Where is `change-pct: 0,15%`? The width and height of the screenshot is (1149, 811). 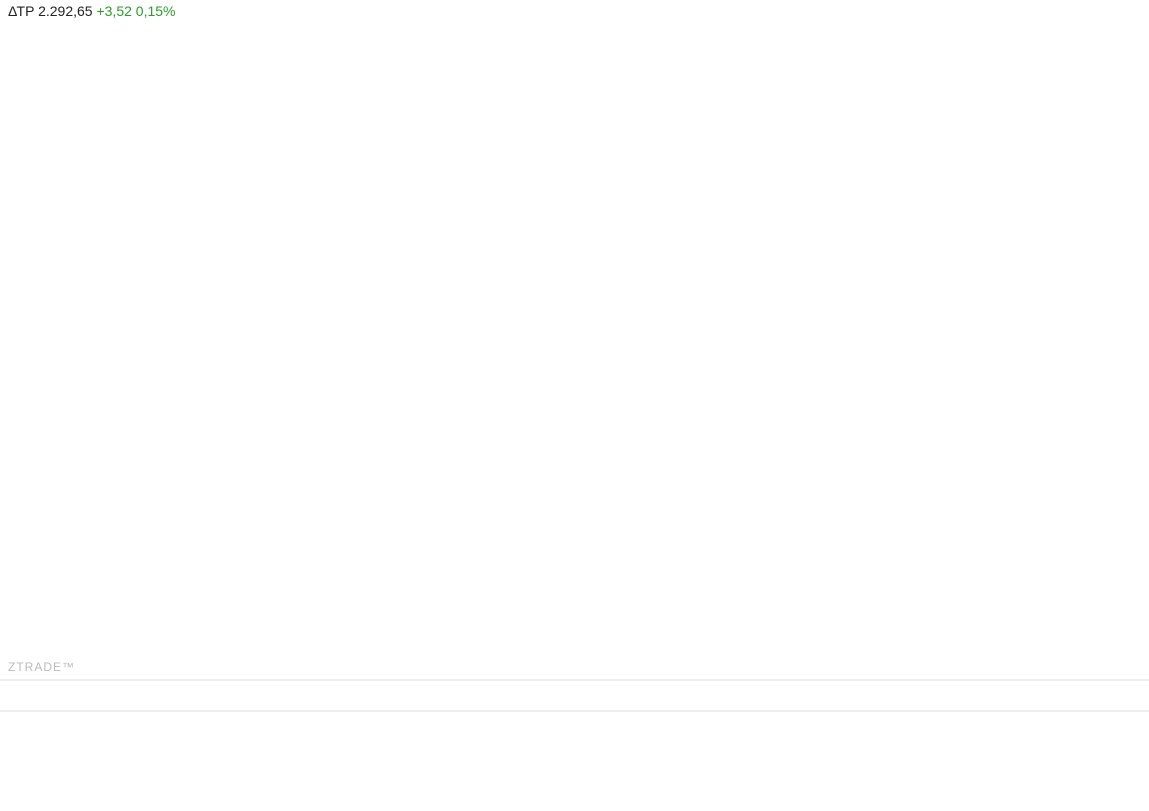
change-pct: 0,15% is located at coordinates (156, 11).